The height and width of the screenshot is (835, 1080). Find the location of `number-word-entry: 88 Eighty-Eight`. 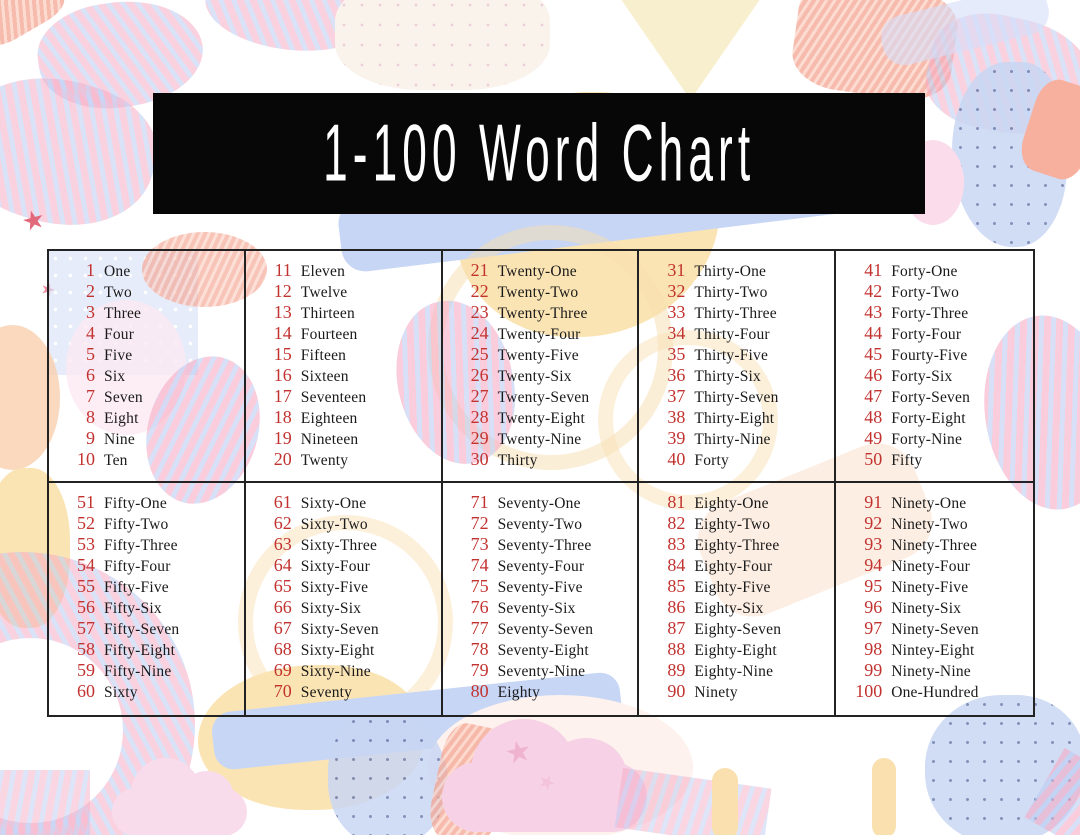

number-word-entry: 88 Eighty-Eight is located at coordinates (739, 649).